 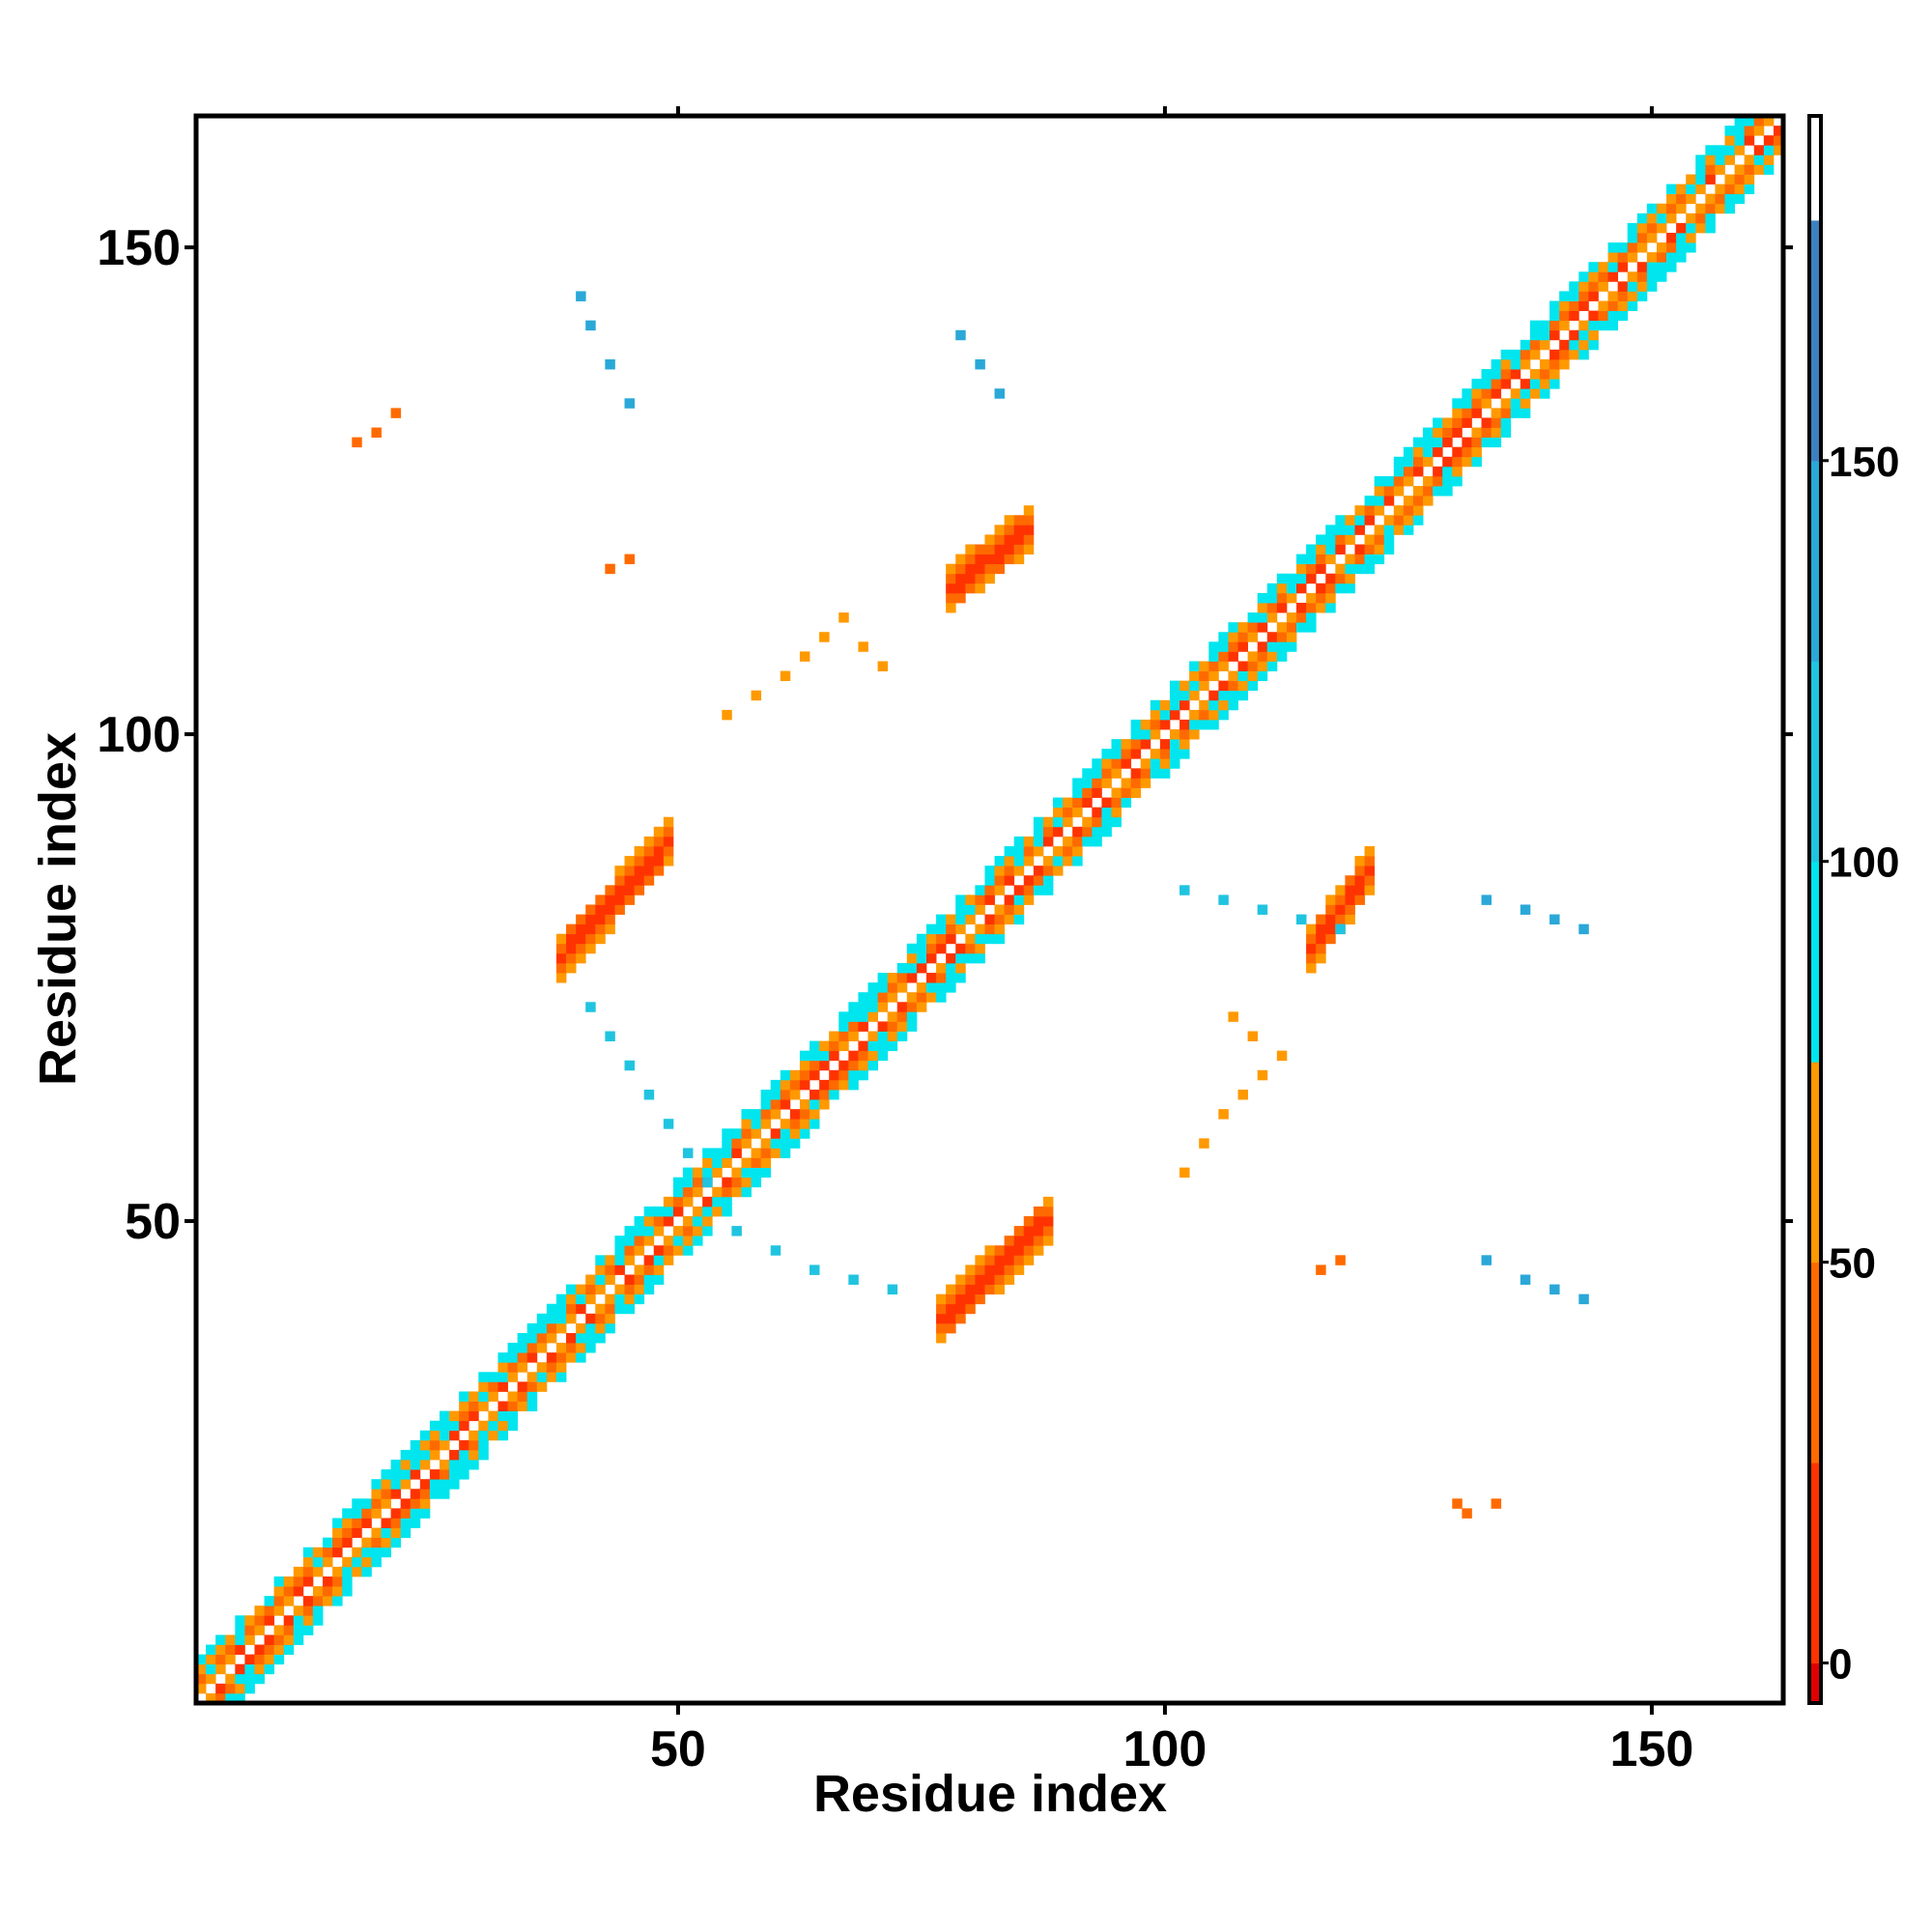 What do you see at coordinates (1864, 462) in the screenshot?
I see `colorbar-tick-label: 150` at bounding box center [1864, 462].